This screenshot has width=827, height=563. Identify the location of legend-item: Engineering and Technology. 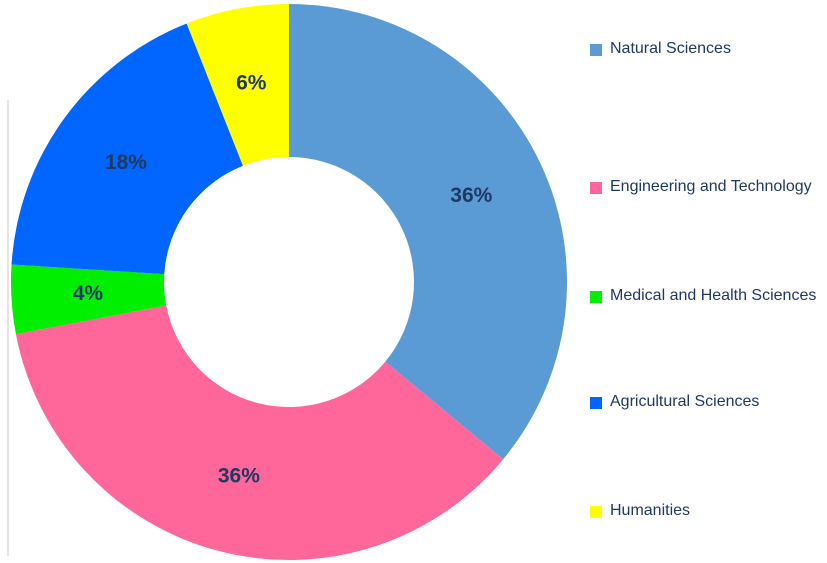
(705, 189).